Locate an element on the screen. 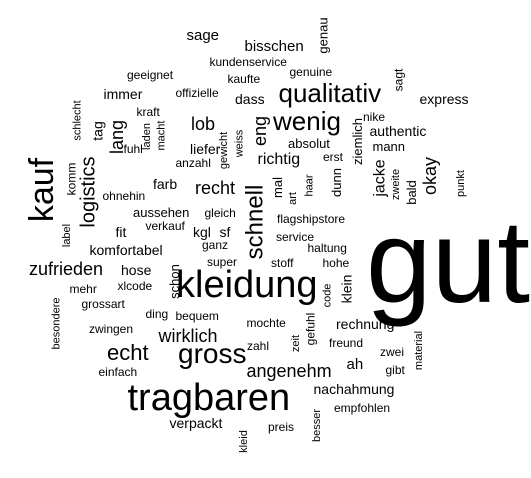 The width and height of the screenshot is (531, 478). word: kleidung is located at coordinates (247, 285).